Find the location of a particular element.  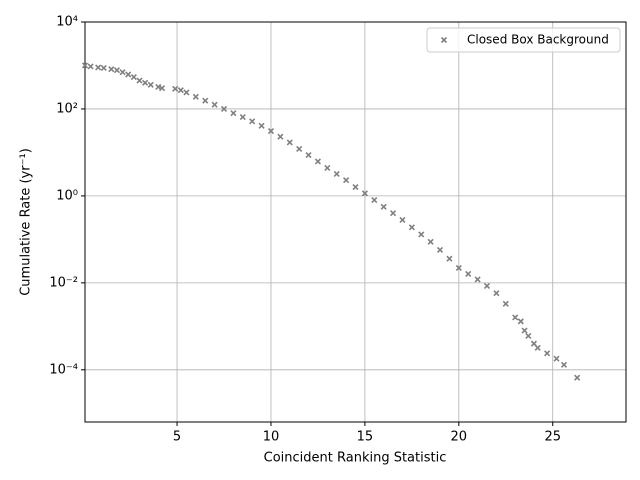

x-tick-label: 20 is located at coordinates (459, 437).